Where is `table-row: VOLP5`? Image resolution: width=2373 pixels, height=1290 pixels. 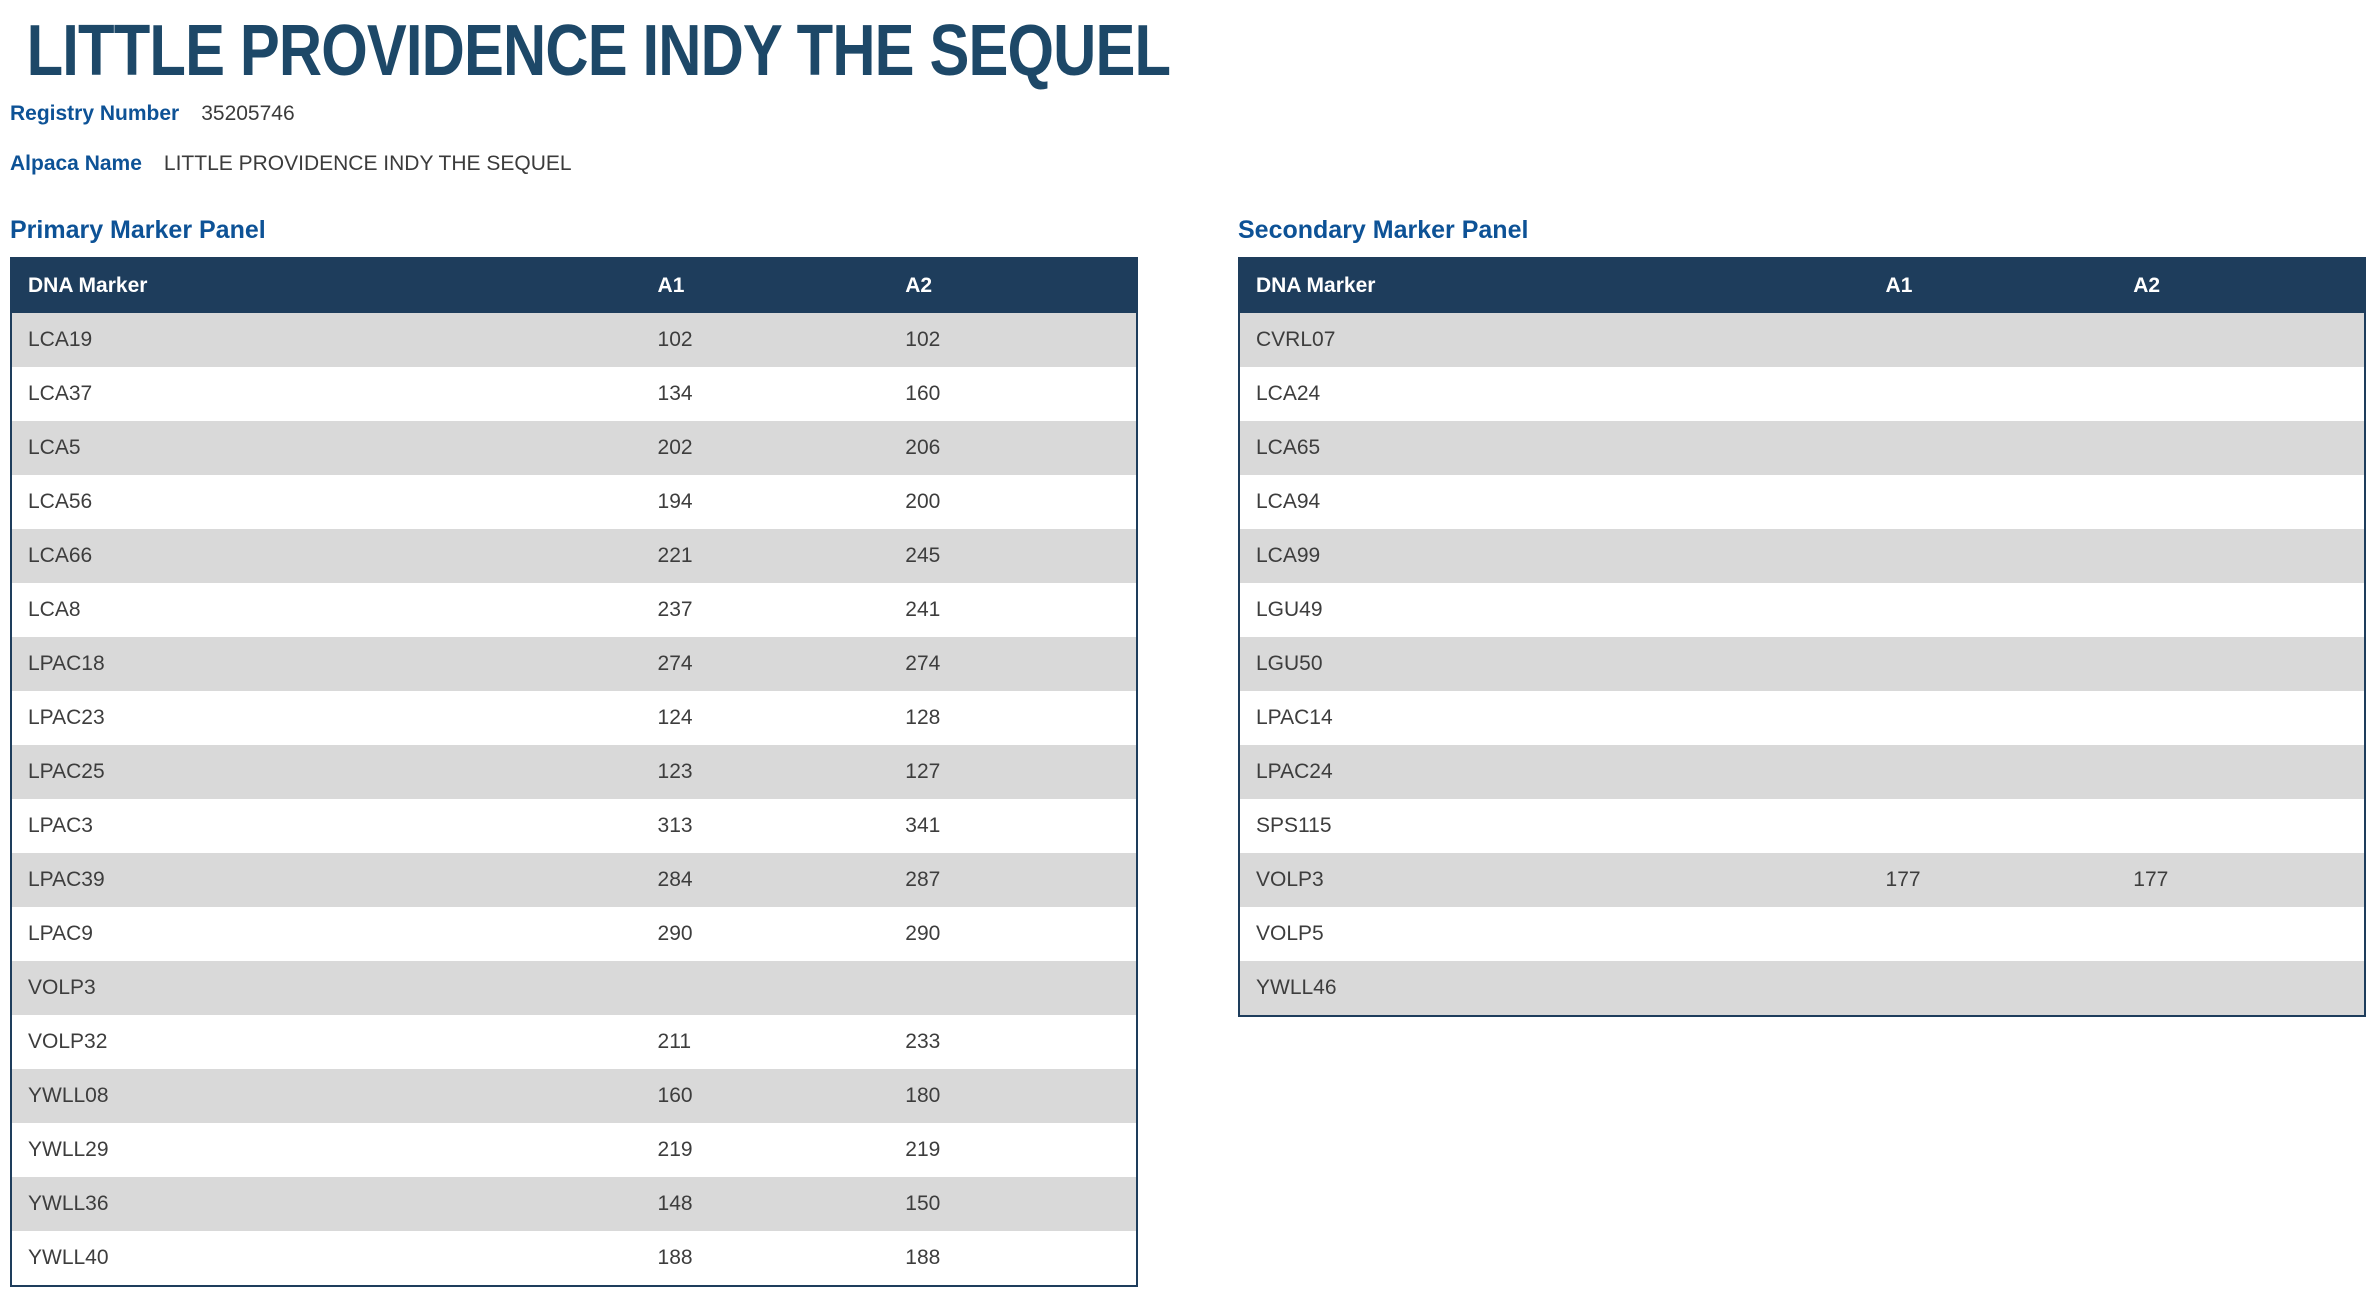
table-row: VOLP5 is located at coordinates (1802, 934).